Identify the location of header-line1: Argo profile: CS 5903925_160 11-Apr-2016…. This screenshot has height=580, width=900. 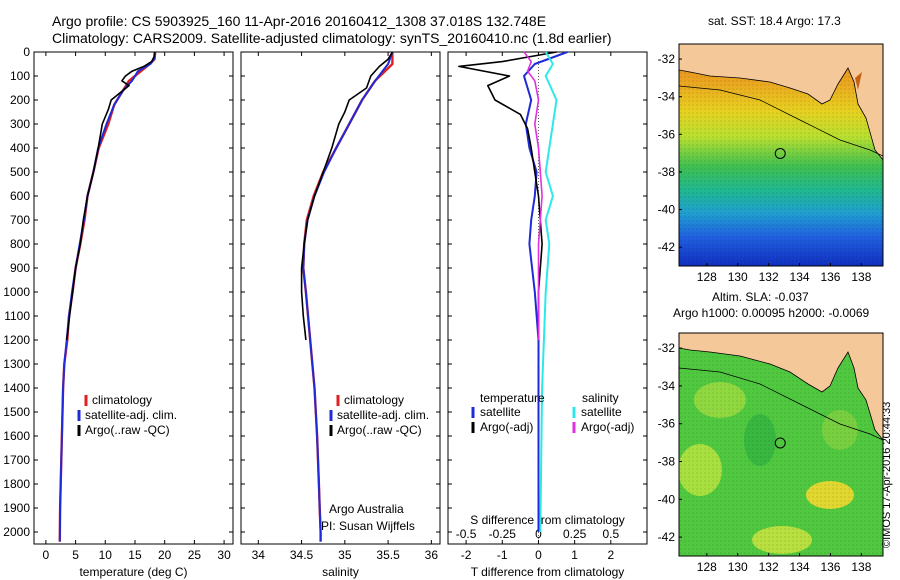
(299, 21).